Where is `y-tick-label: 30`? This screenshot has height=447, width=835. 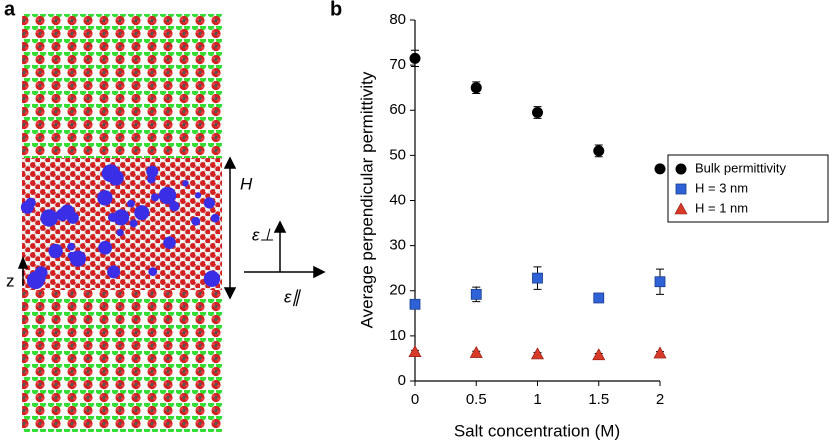 y-tick-label: 30 is located at coordinates (397, 245).